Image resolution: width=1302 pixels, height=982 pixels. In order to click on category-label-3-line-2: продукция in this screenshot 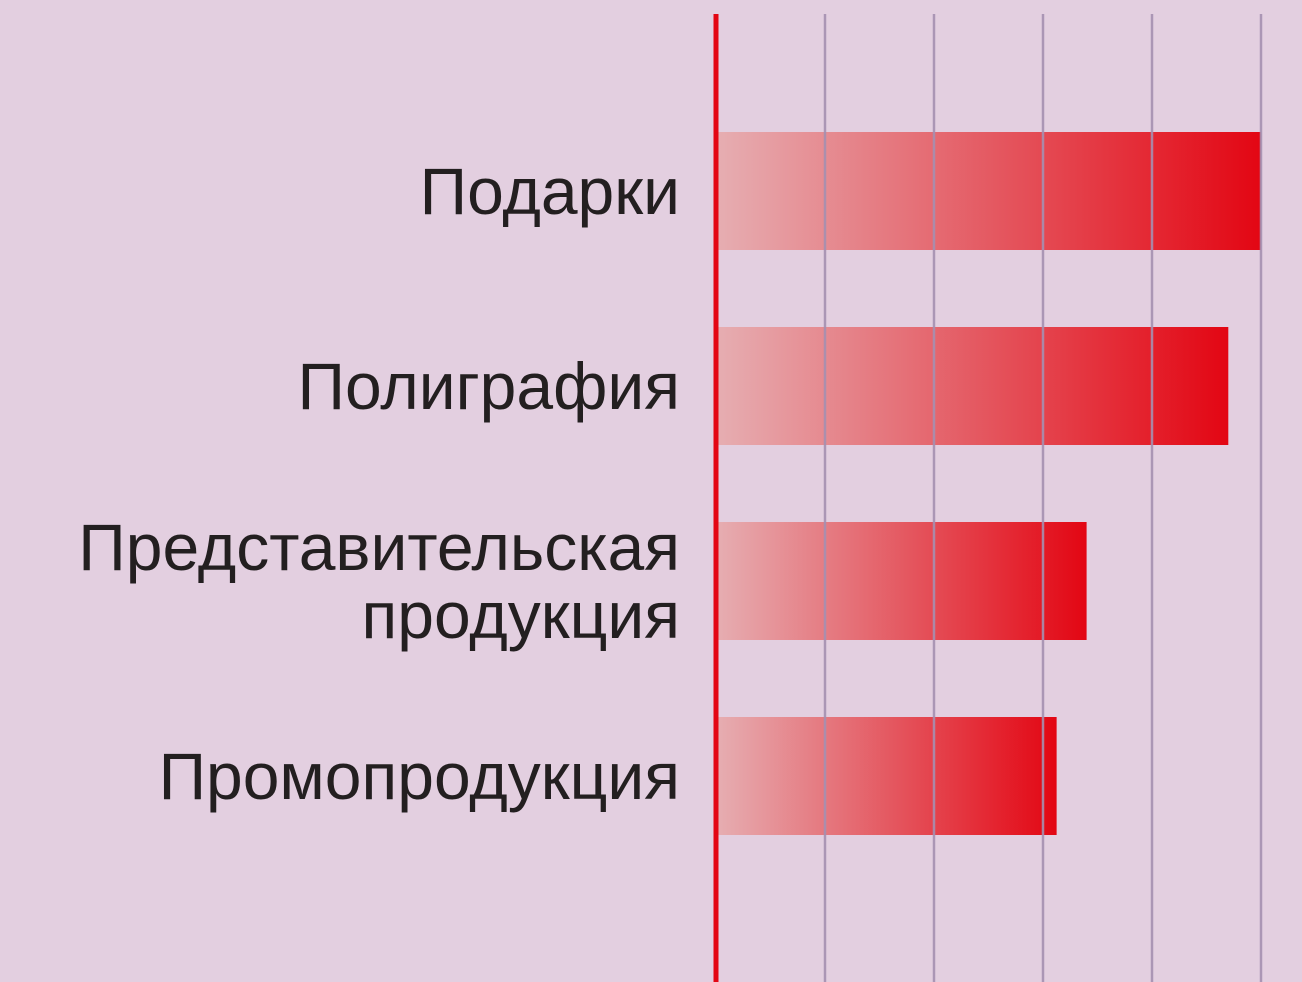, I will do `click(521, 615)`.